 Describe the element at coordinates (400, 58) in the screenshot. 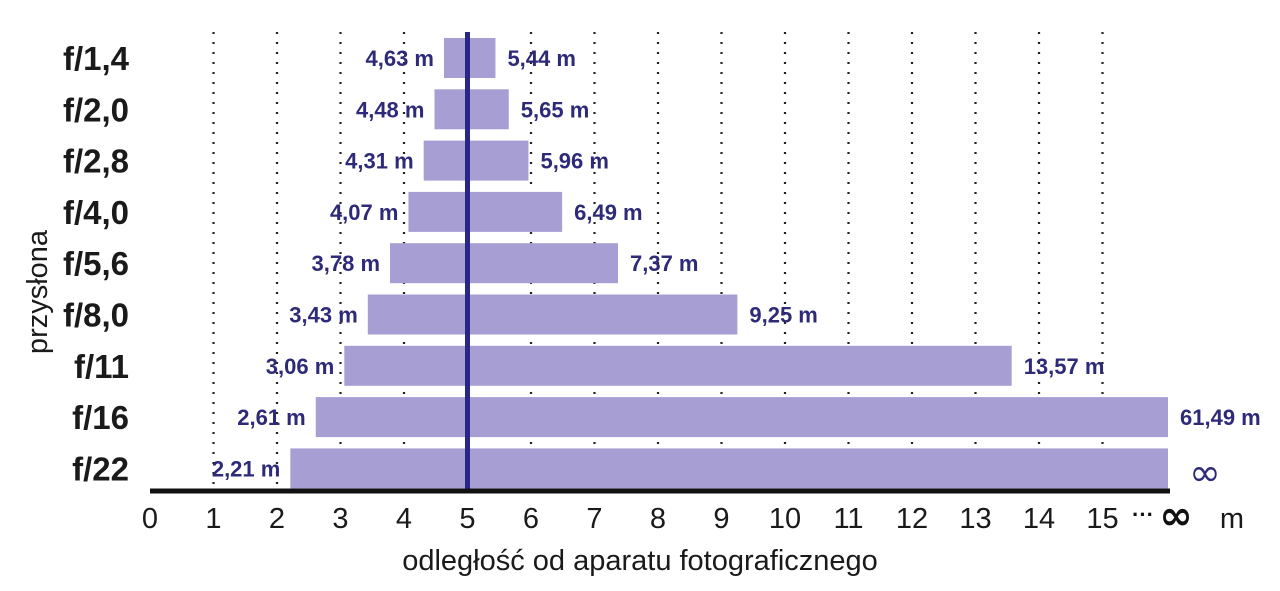

I see `near-limit-label: 4,63 m` at that location.